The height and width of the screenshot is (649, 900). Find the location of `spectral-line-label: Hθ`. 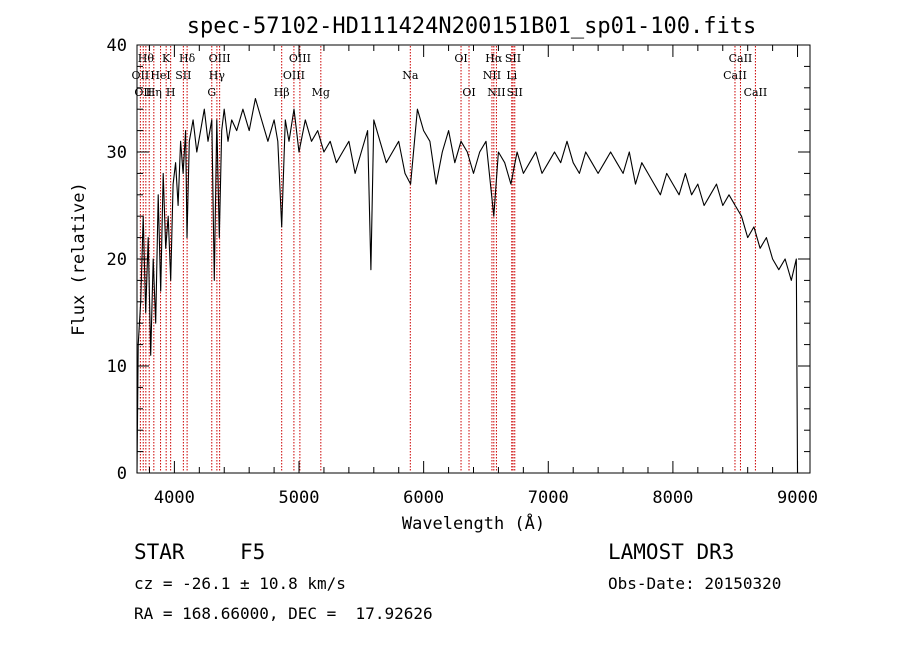

spectral-line-label: Hθ is located at coordinates (146, 58).